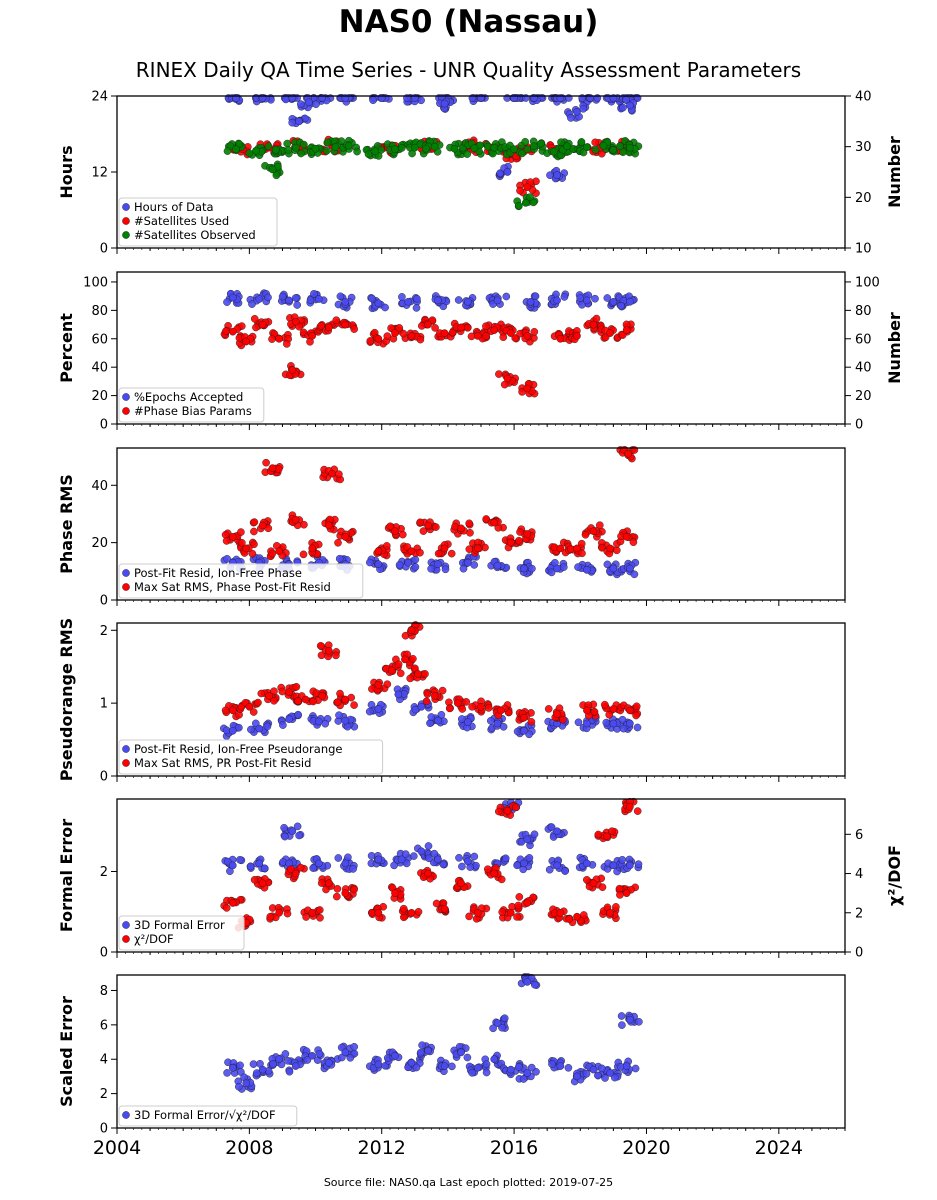 The width and height of the screenshot is (937, 1200). Describe the element at coordinates (104, 777) in the screenshot. I see `y-tick-label: 0` at that location.